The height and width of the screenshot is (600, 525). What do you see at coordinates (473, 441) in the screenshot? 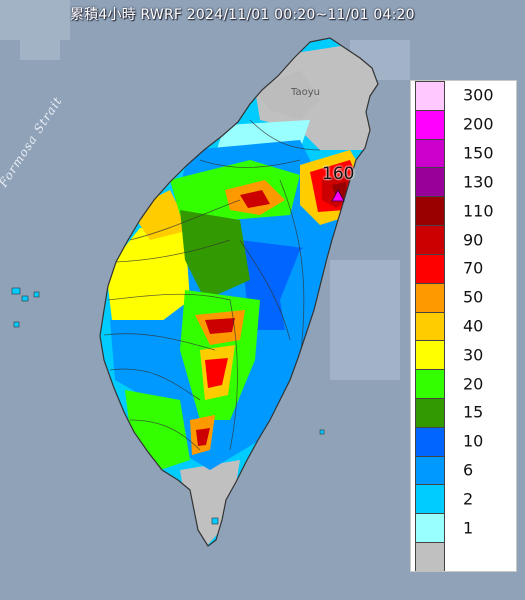
I see `legend-label: 10` at bounding box center [473, 441].